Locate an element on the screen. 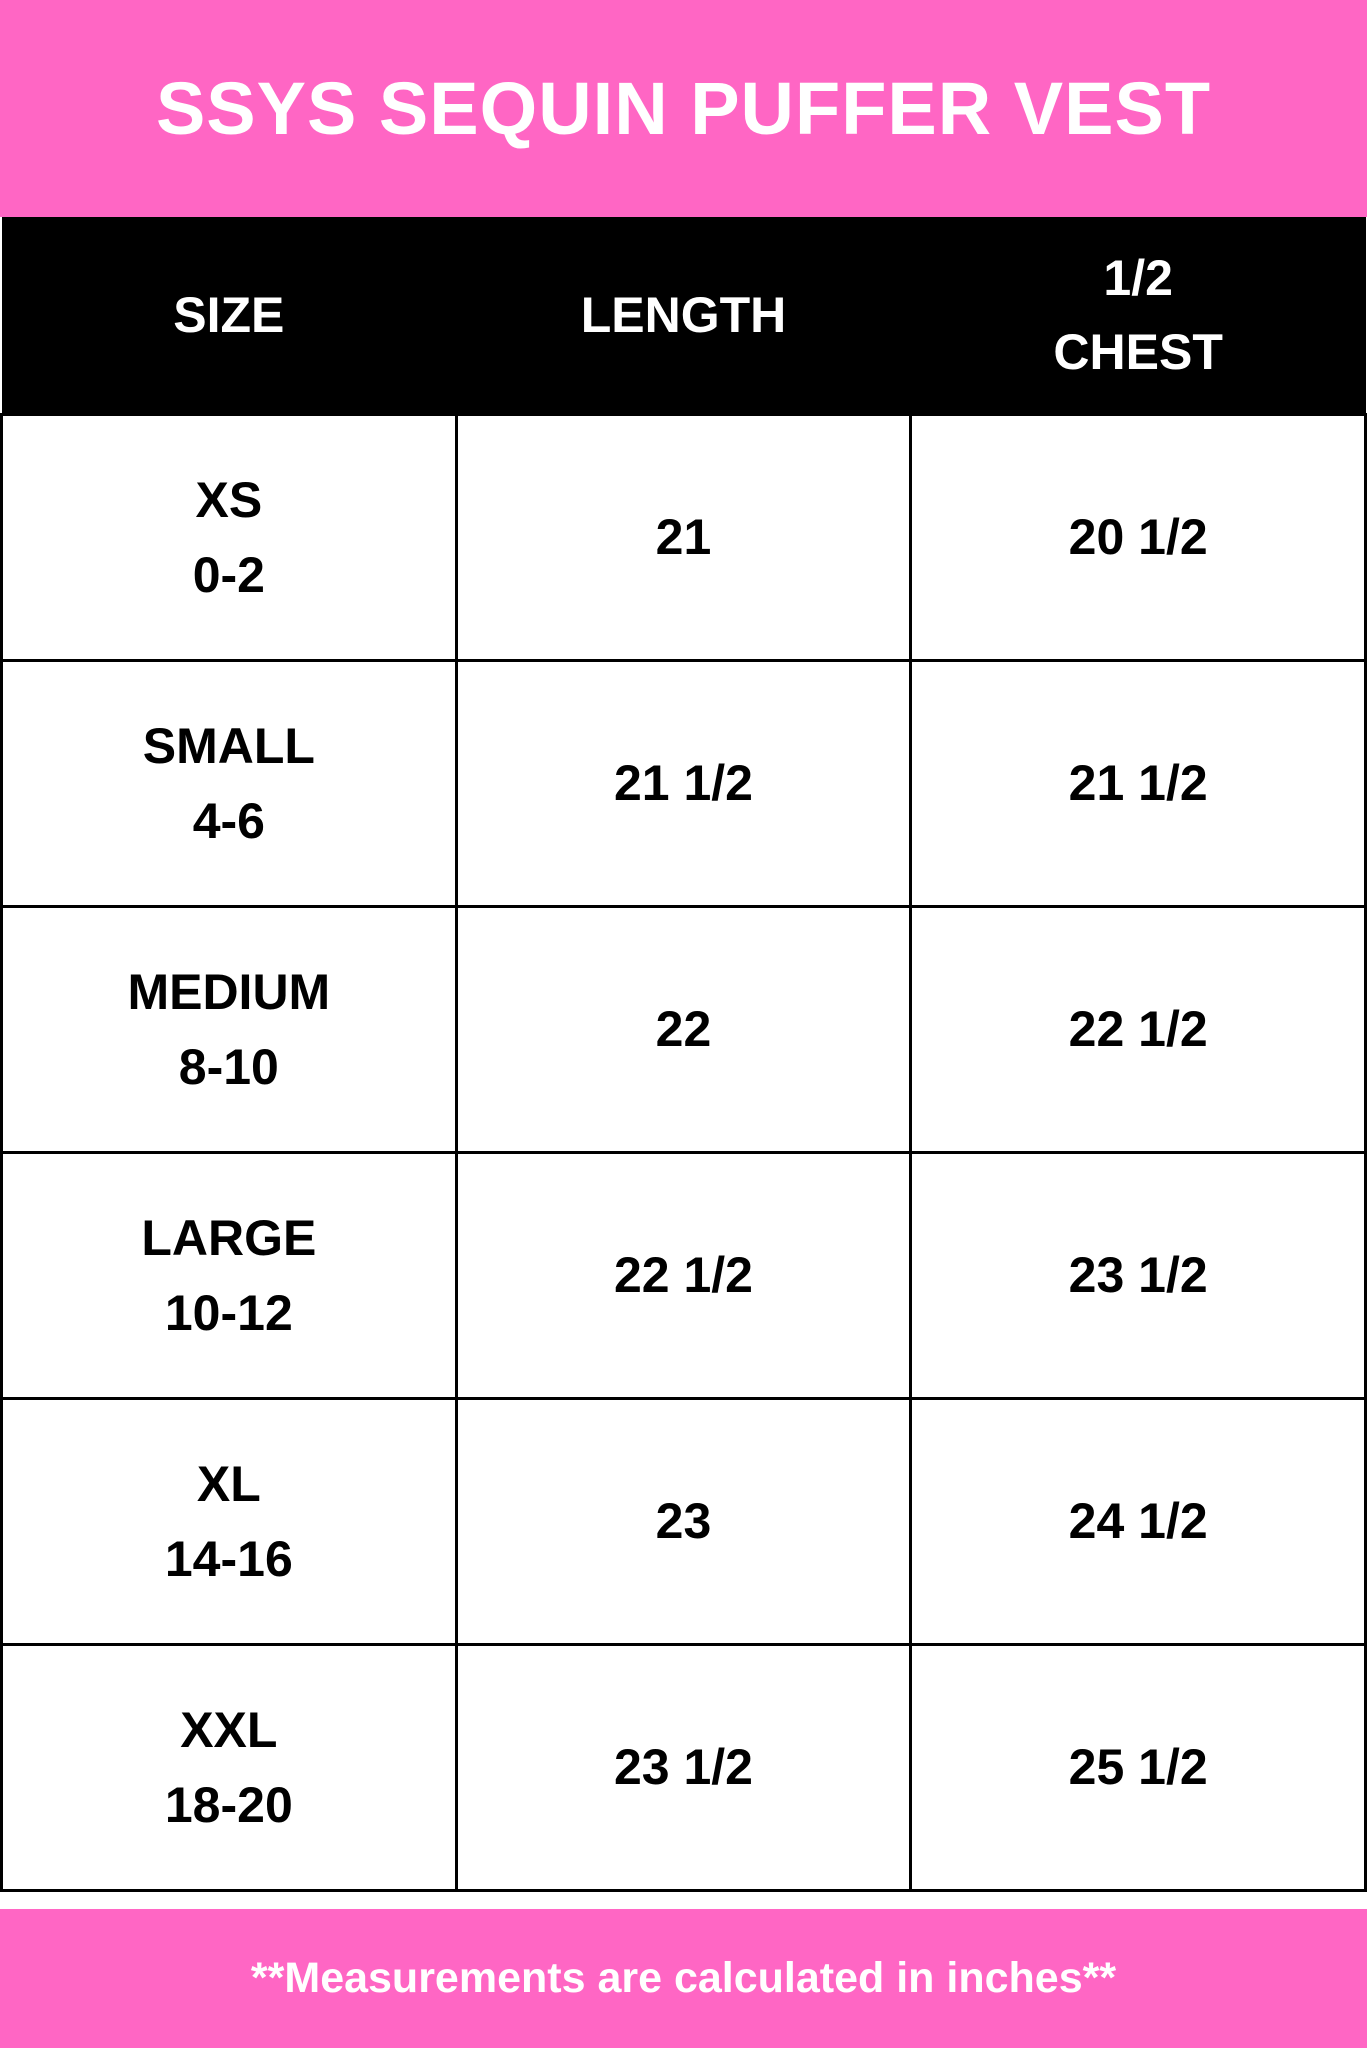  table-row: LARGE 10-12 22 1/2 23 1/2 is located at coordinates (683, 1275).